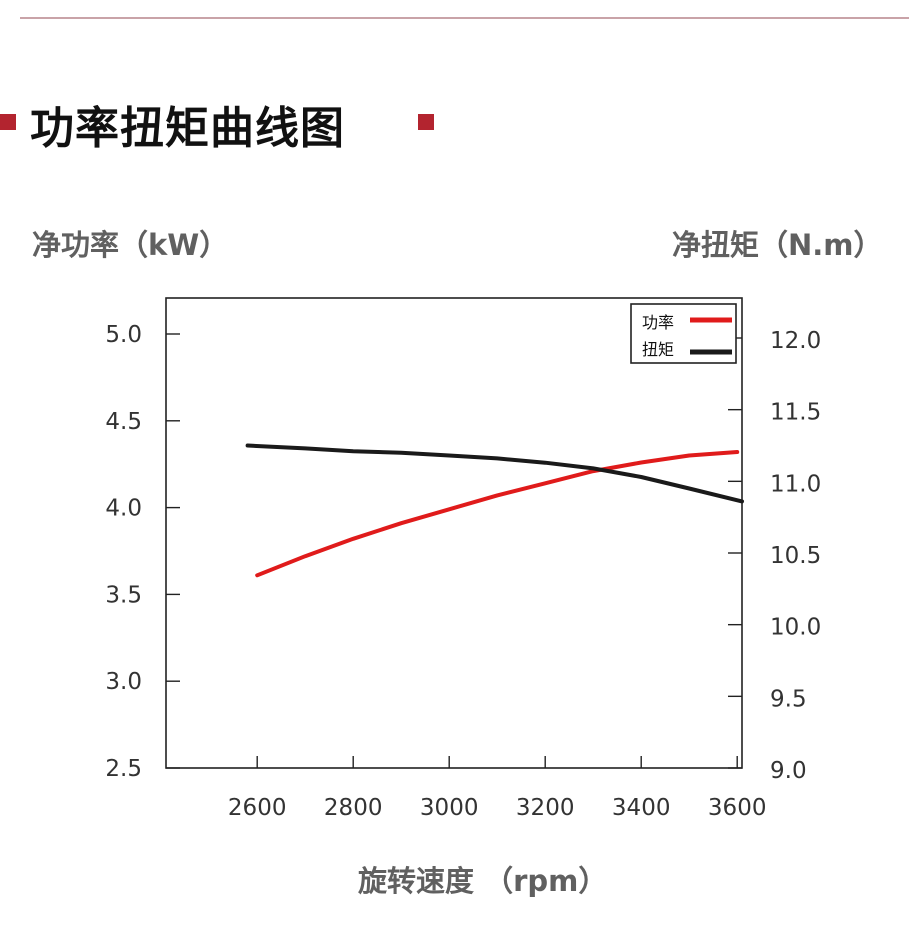  What do you see at coordinates (8, 122) in the screenshot?
I see `title-bullet-left` at bounding box center [8, 122].